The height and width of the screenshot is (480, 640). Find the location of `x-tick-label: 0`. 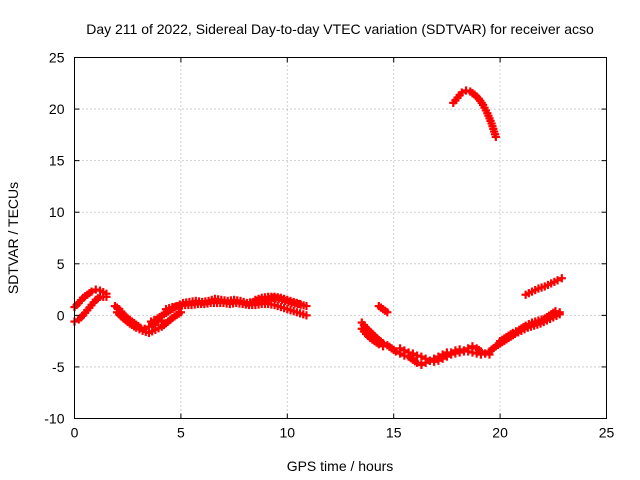

x-tick-label: 0 is located at coordinates (75, 433).